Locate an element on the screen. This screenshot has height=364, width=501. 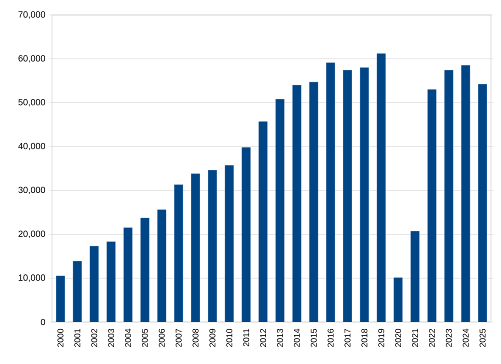
y-tick-label: 0 is located at coordinates (43, 322).